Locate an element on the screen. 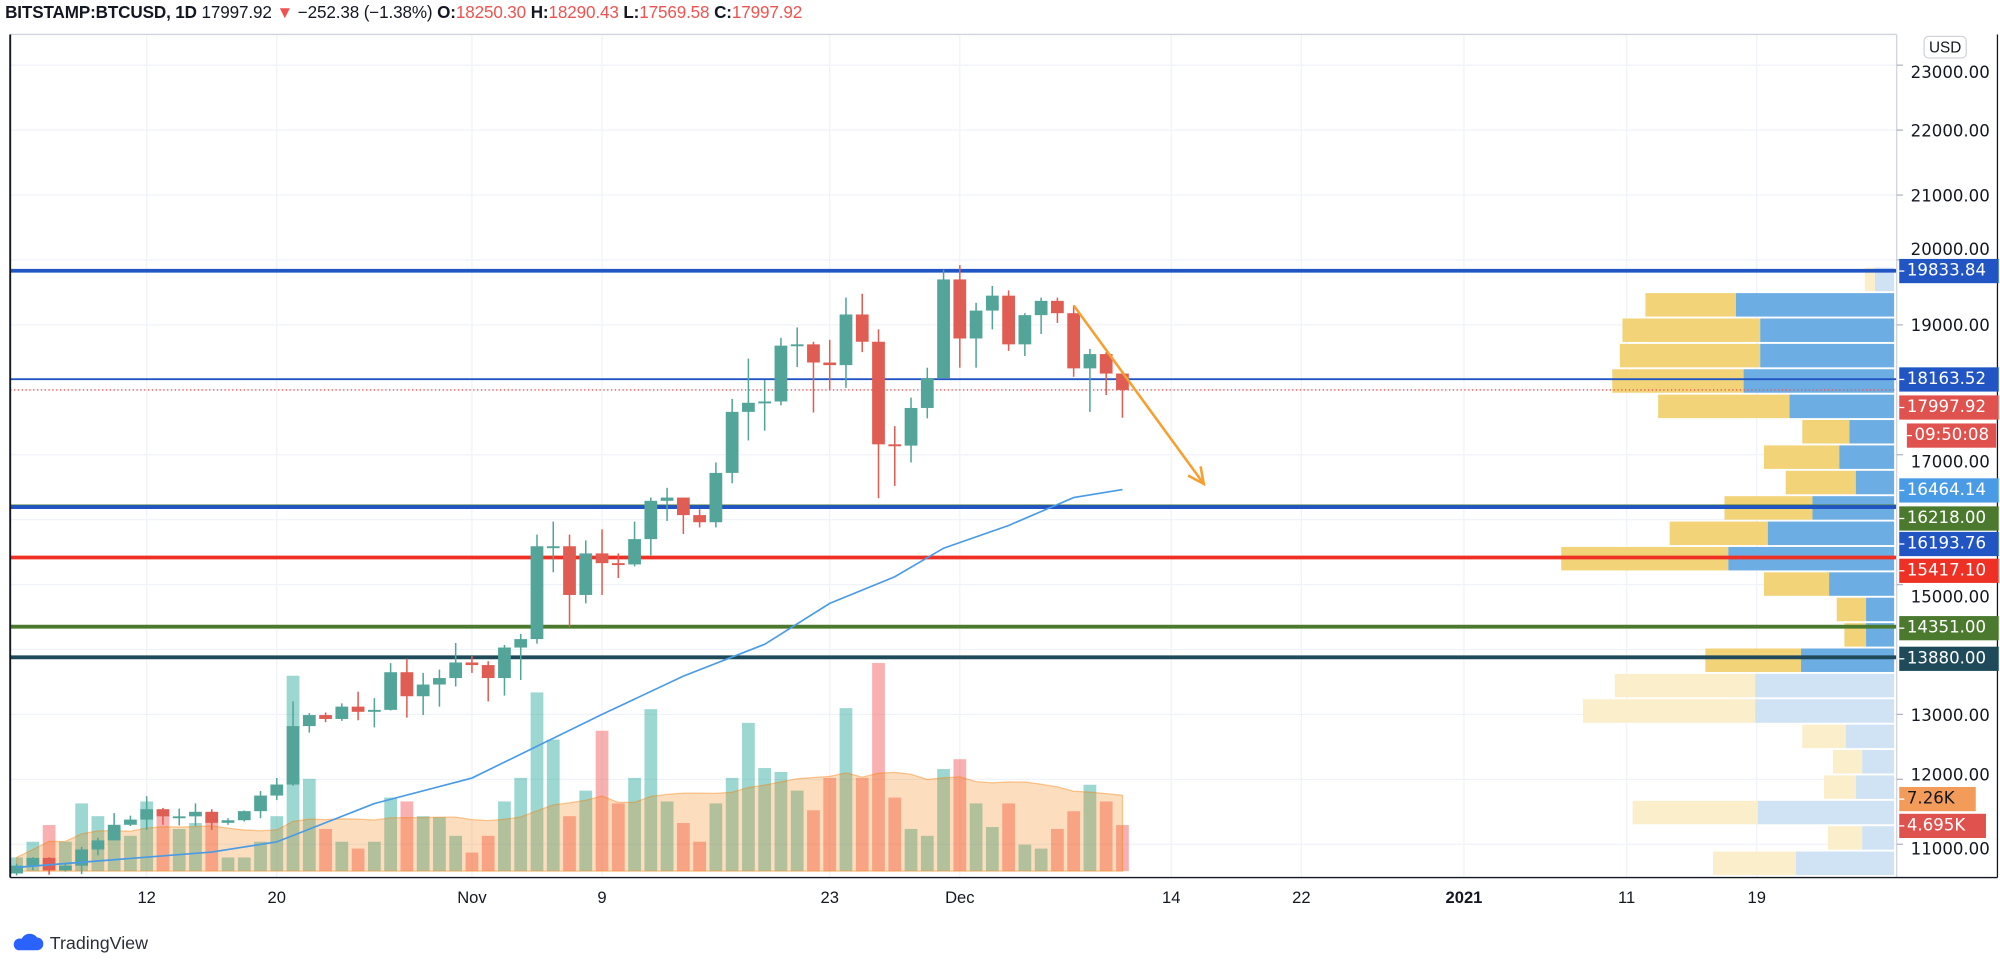 This screenshot has width=2000, height=964. currency-button: USD is located at coordinates (1945, 47).